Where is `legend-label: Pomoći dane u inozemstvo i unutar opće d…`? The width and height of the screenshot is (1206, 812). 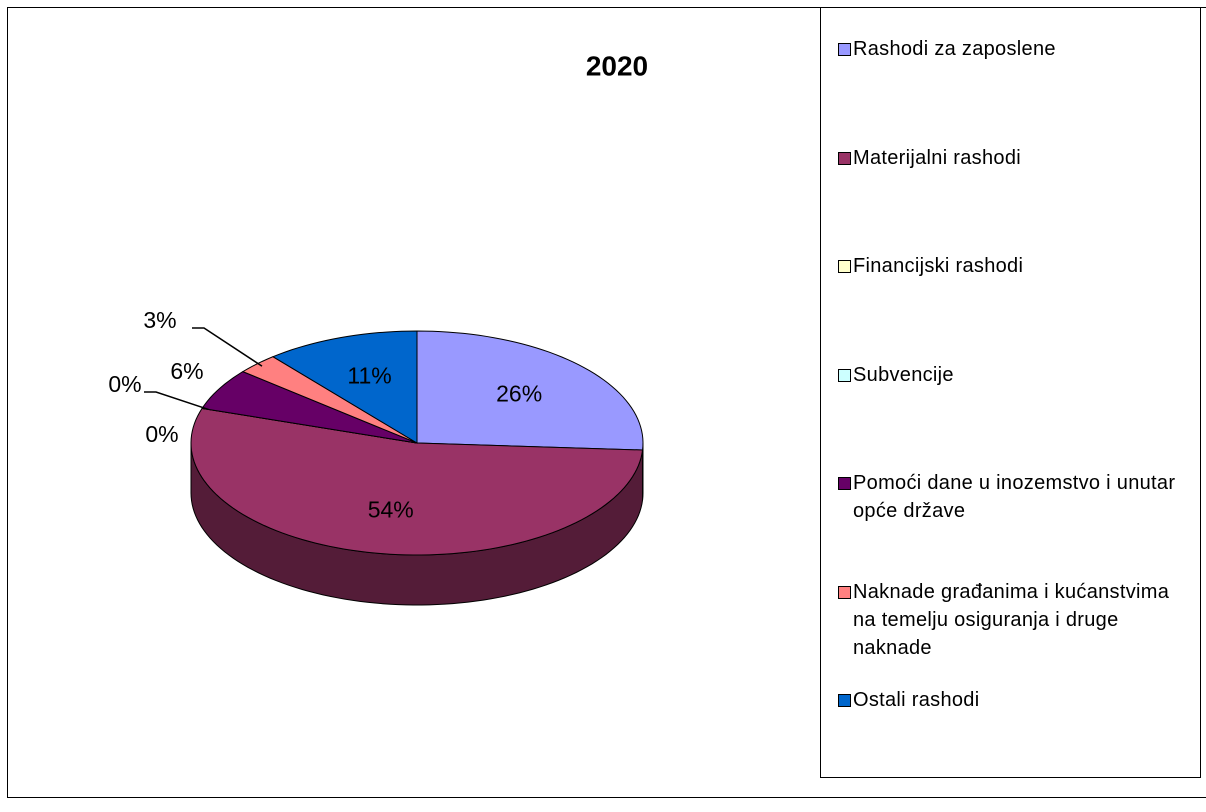 legend-label: Pomoći dane u inozemstvo i unutar opće d… is located at coordinates (1014, 497).